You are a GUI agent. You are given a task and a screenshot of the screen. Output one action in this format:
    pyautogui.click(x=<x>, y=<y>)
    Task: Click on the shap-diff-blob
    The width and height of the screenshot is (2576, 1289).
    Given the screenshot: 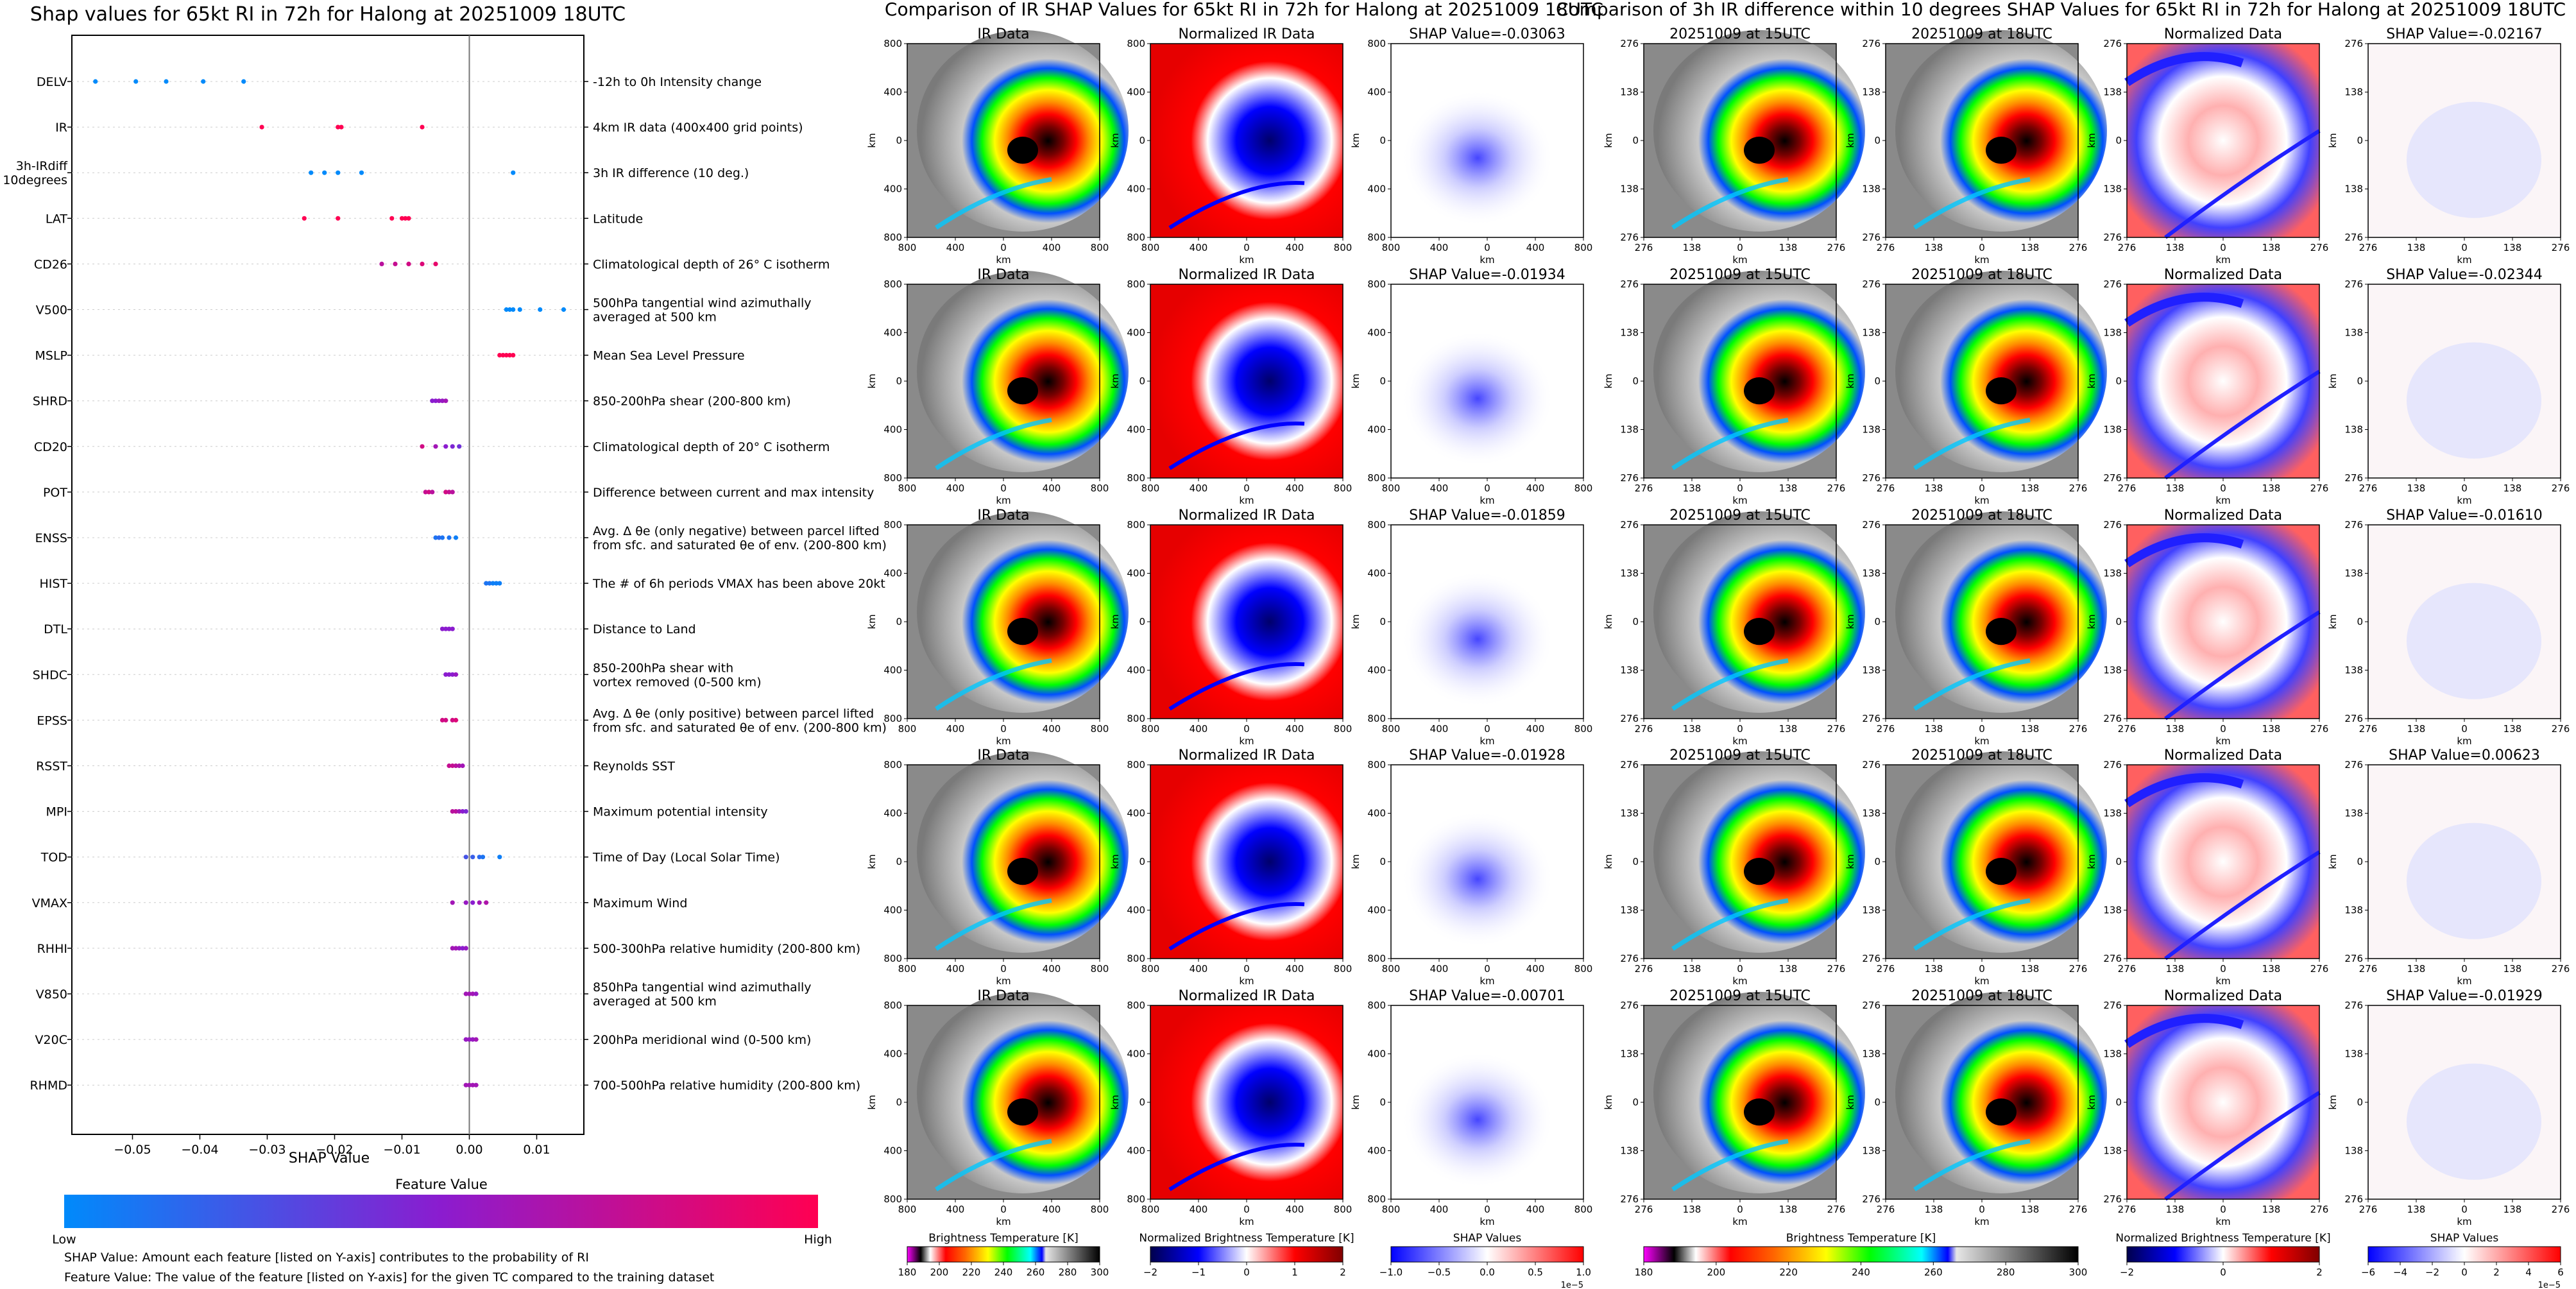 What is the action you would take?
    pyautogui.click(x=2474, y=641)
    